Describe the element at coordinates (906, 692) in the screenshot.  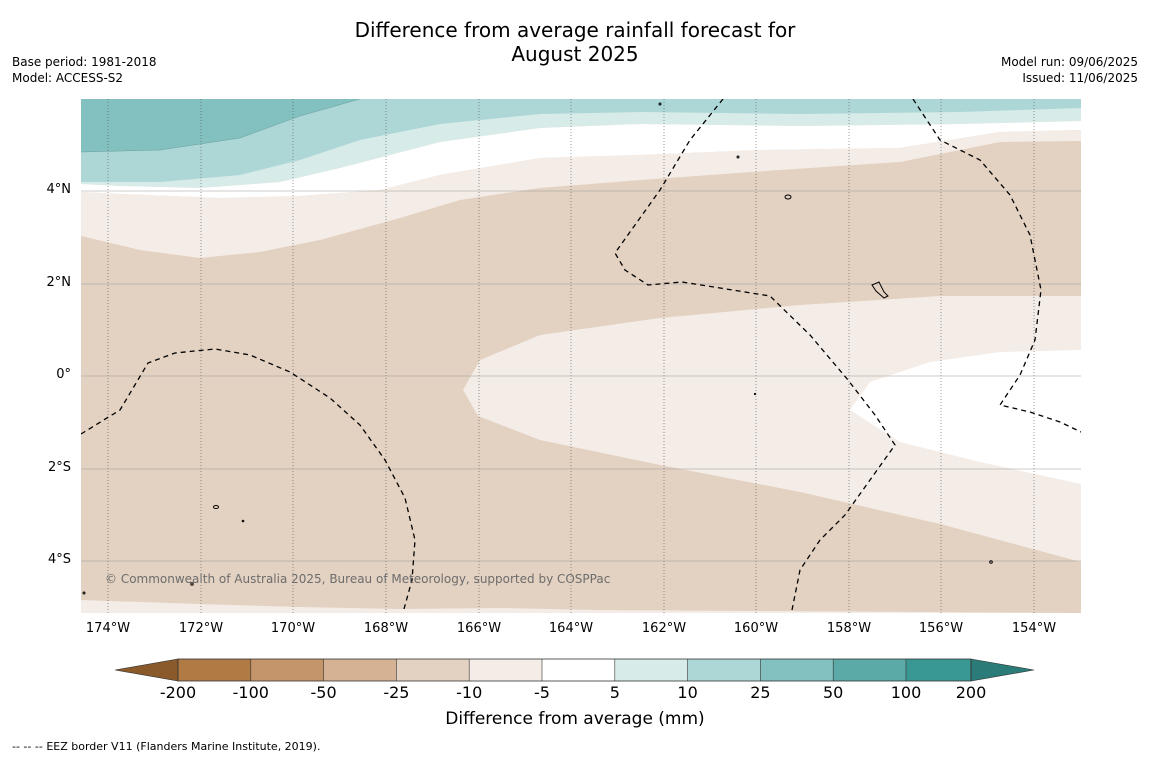
I see `colorbar-tick-label: 100` at that location.